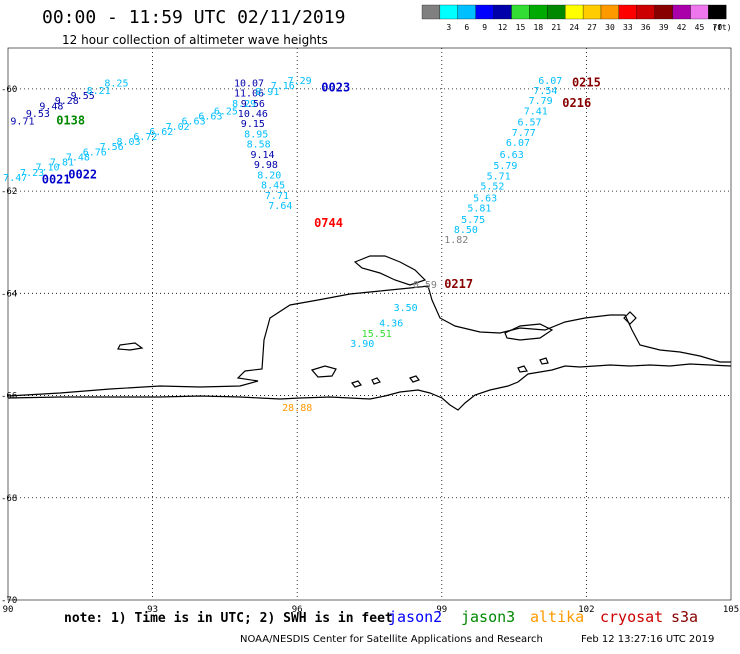 The image size is (740, 654). What do you see at coordinates (539, 27) in the screenshot?
I see `legend-tick-label: 18` at bounding box center [539, 27].